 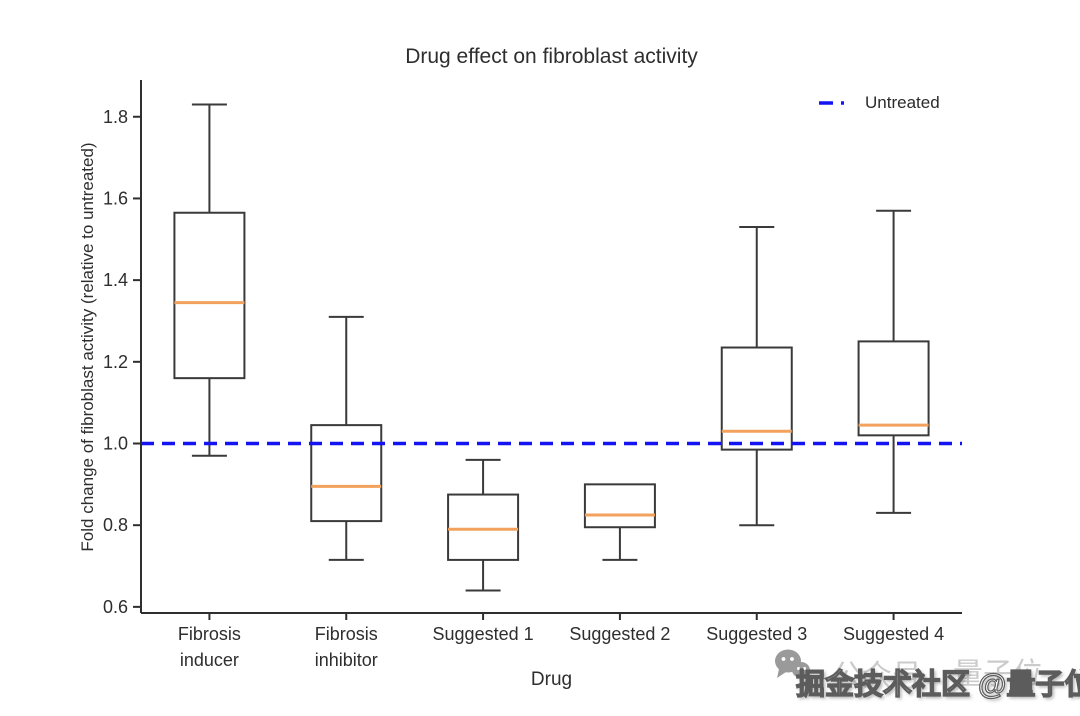 I want to click on x-axis-label: Drug, so click(x=551, y=679).